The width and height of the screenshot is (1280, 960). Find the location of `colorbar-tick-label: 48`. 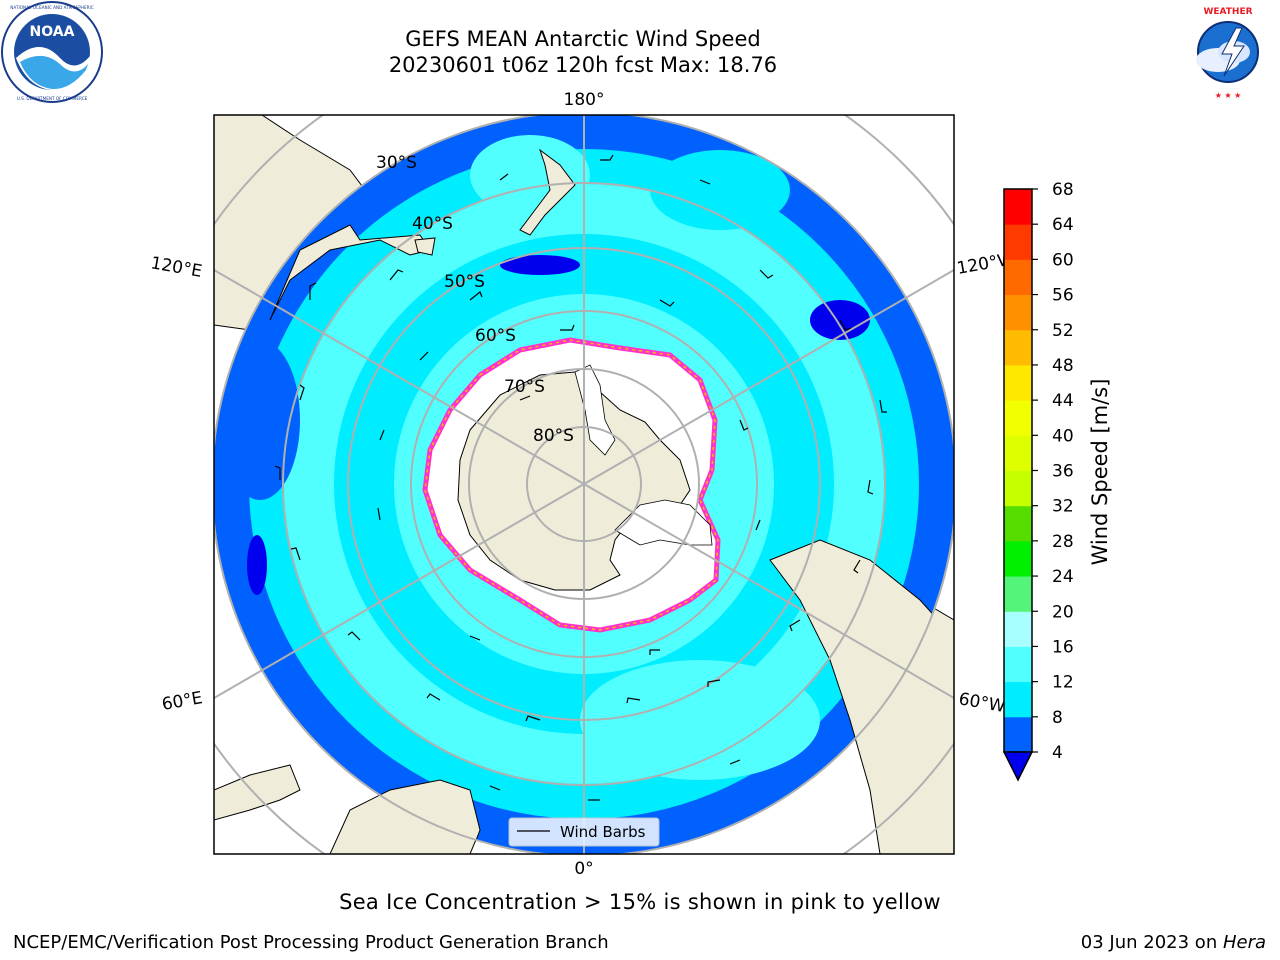

colorbar-tick-label: 48 is located at coordinates (1063, 366).